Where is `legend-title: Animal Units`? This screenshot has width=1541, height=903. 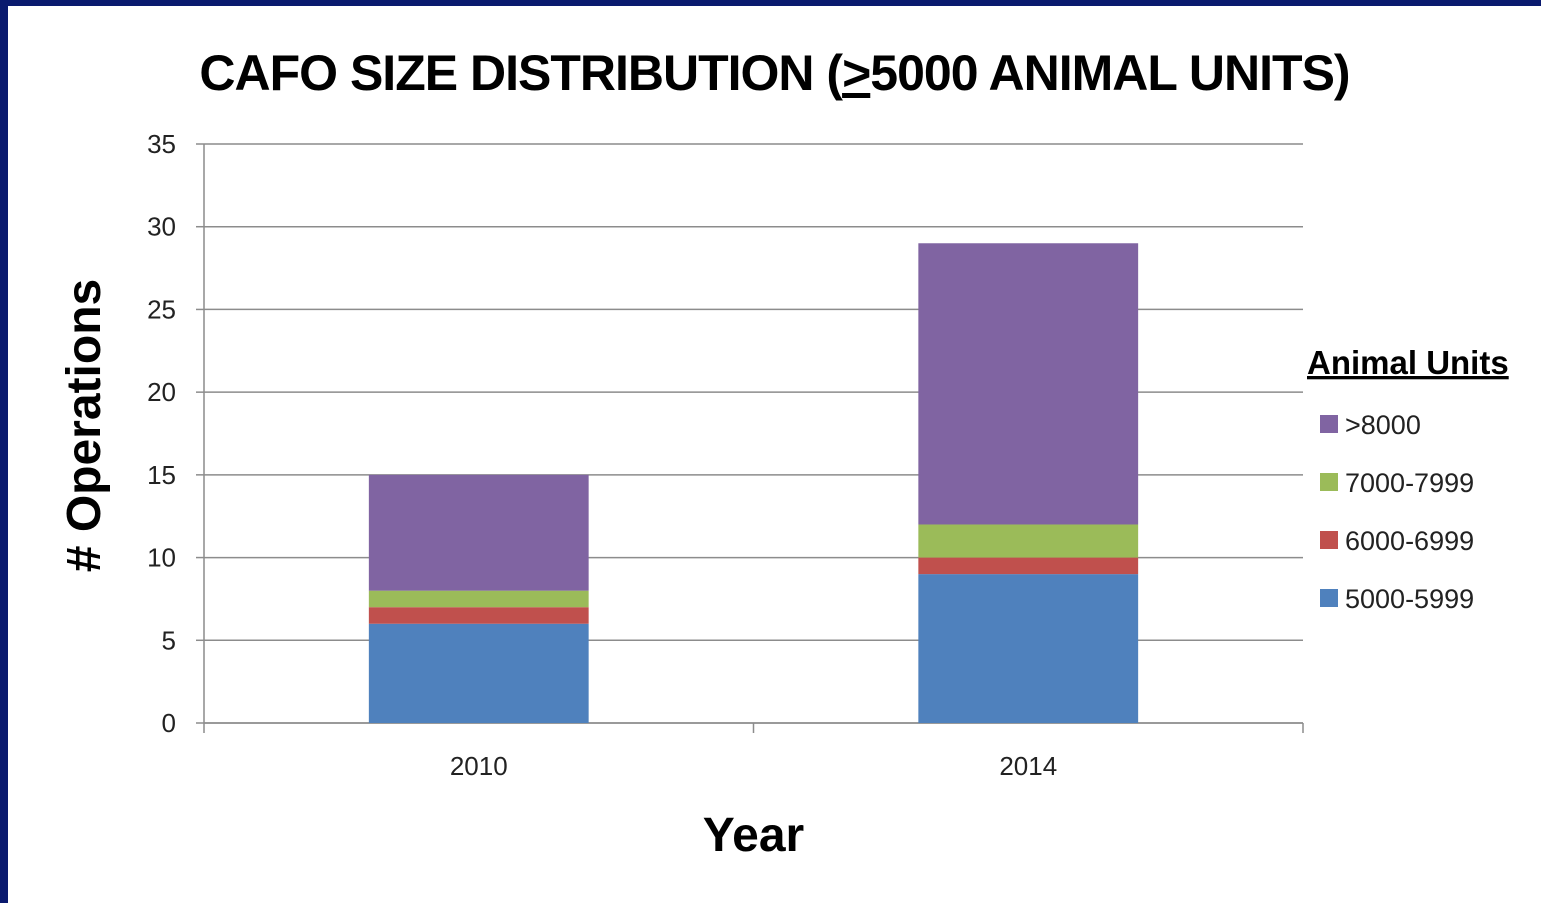
legend-title: Animal Units is located at coordinates (1408, 362).